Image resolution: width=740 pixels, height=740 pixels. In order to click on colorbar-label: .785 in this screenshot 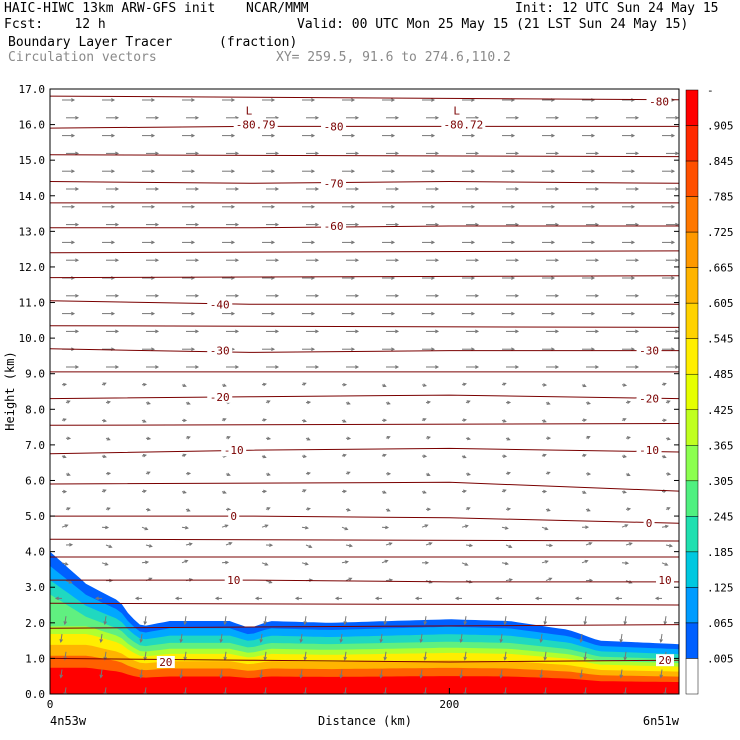, I will do `click(720, 197)`.